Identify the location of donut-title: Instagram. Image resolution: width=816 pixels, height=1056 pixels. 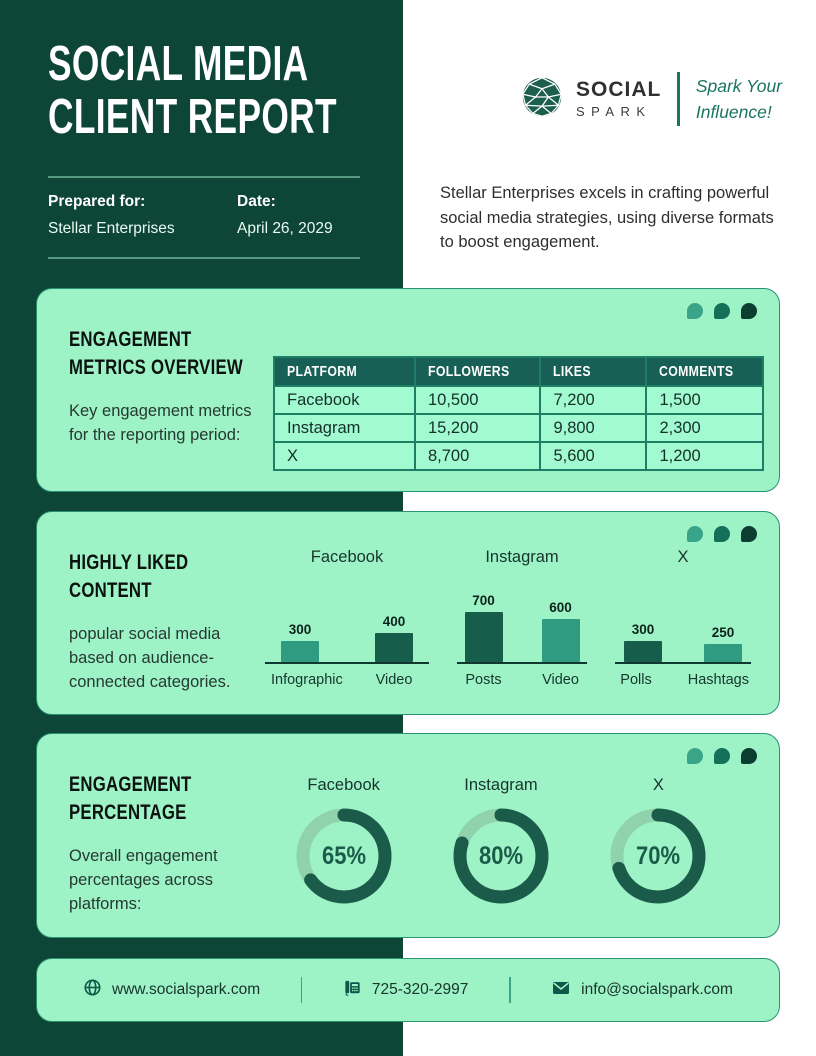
(501, 785).